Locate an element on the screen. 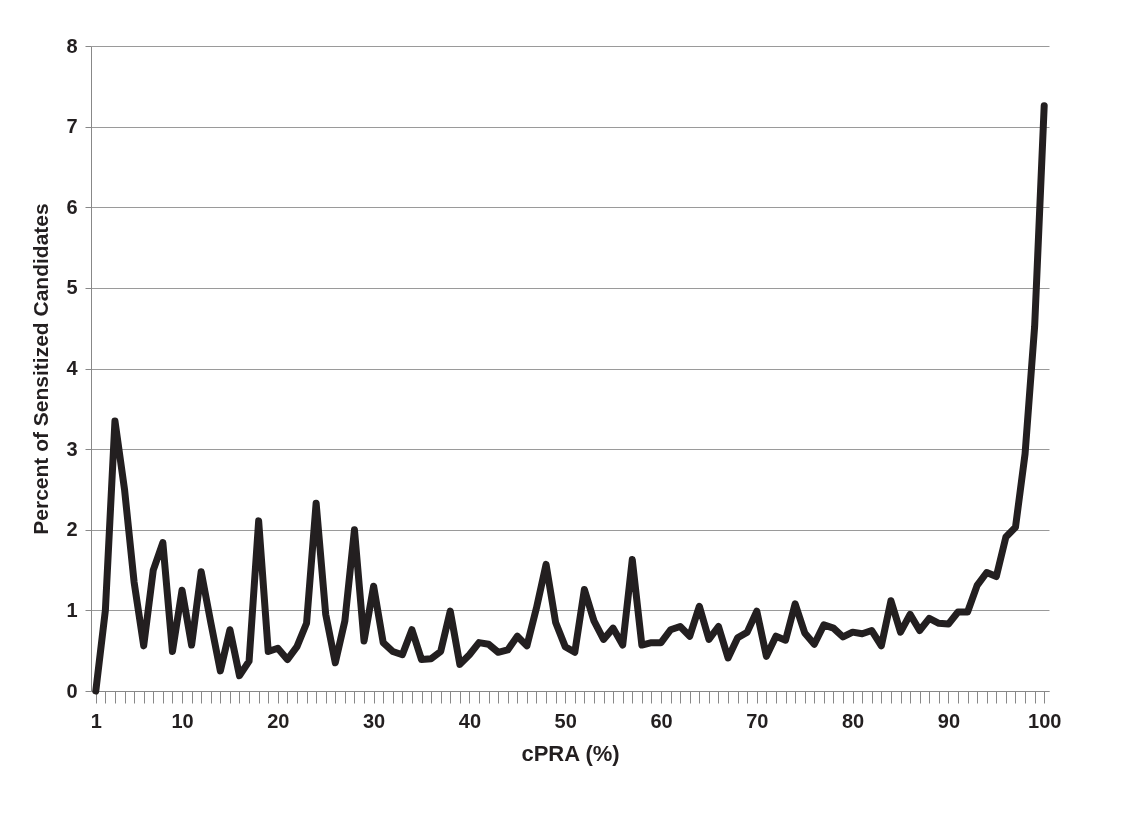  y-tick-label: 7 is located at coordinates (72, 126).